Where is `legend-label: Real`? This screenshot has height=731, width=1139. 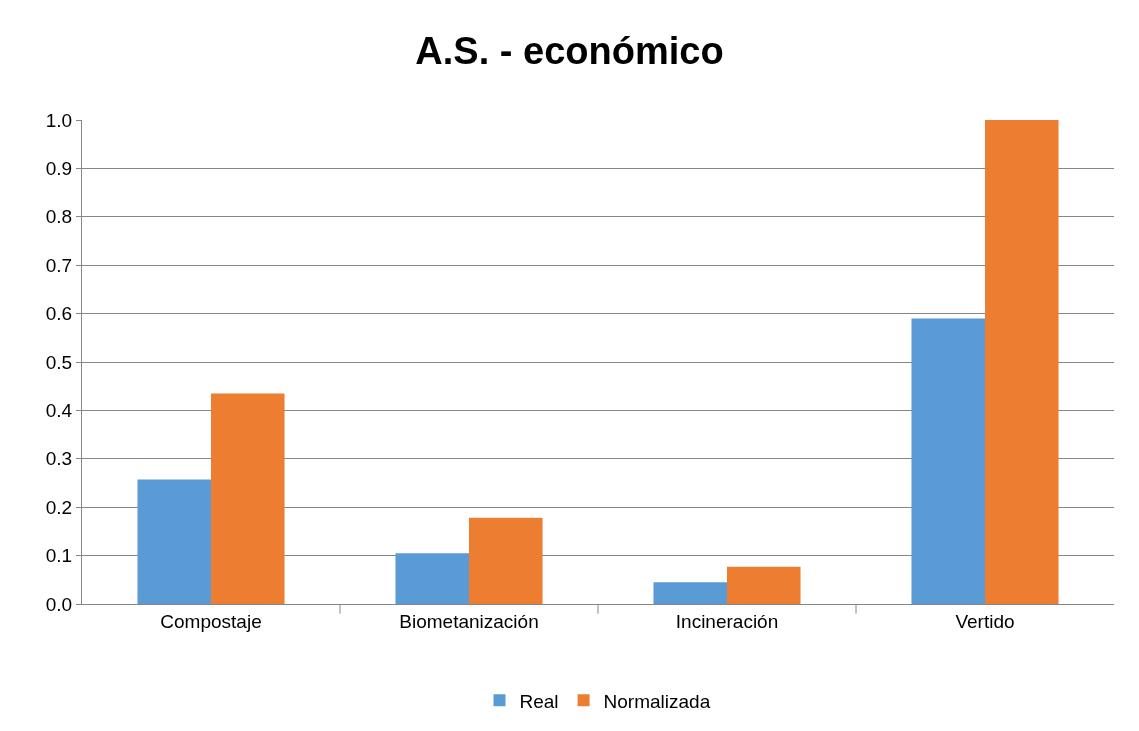
legend-label: Real is located at coordinates (539, 701).